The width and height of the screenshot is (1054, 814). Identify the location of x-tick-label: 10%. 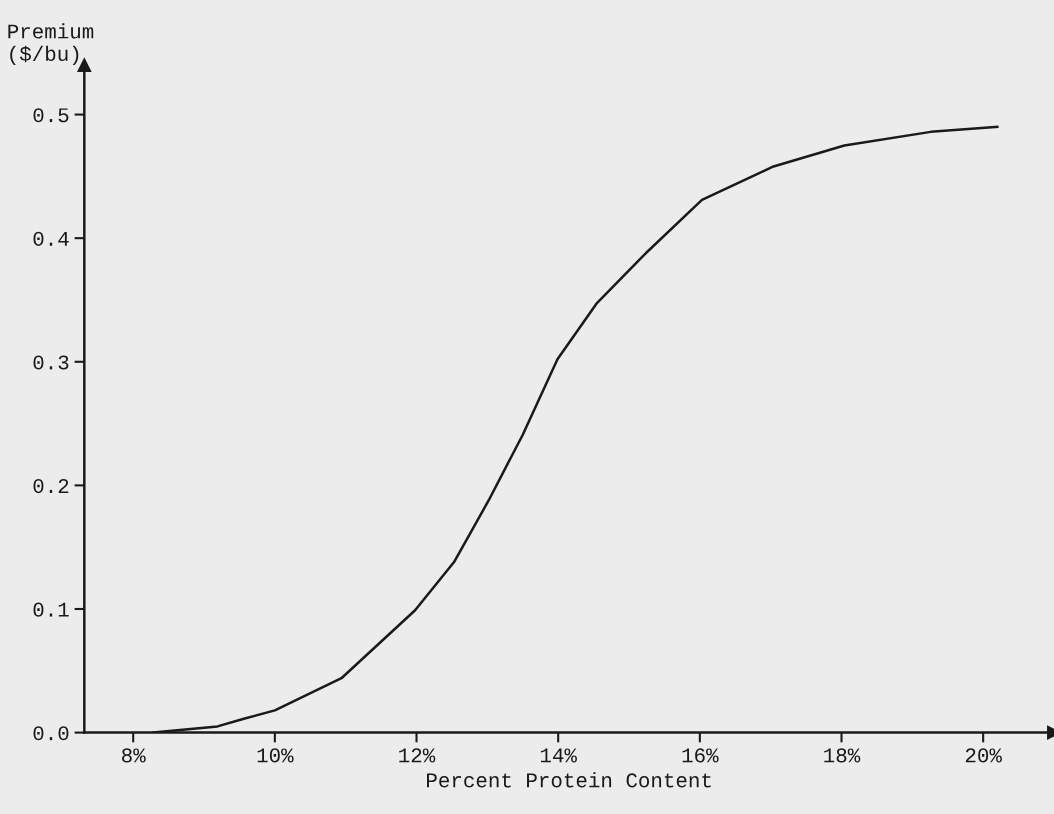
(275, 755).